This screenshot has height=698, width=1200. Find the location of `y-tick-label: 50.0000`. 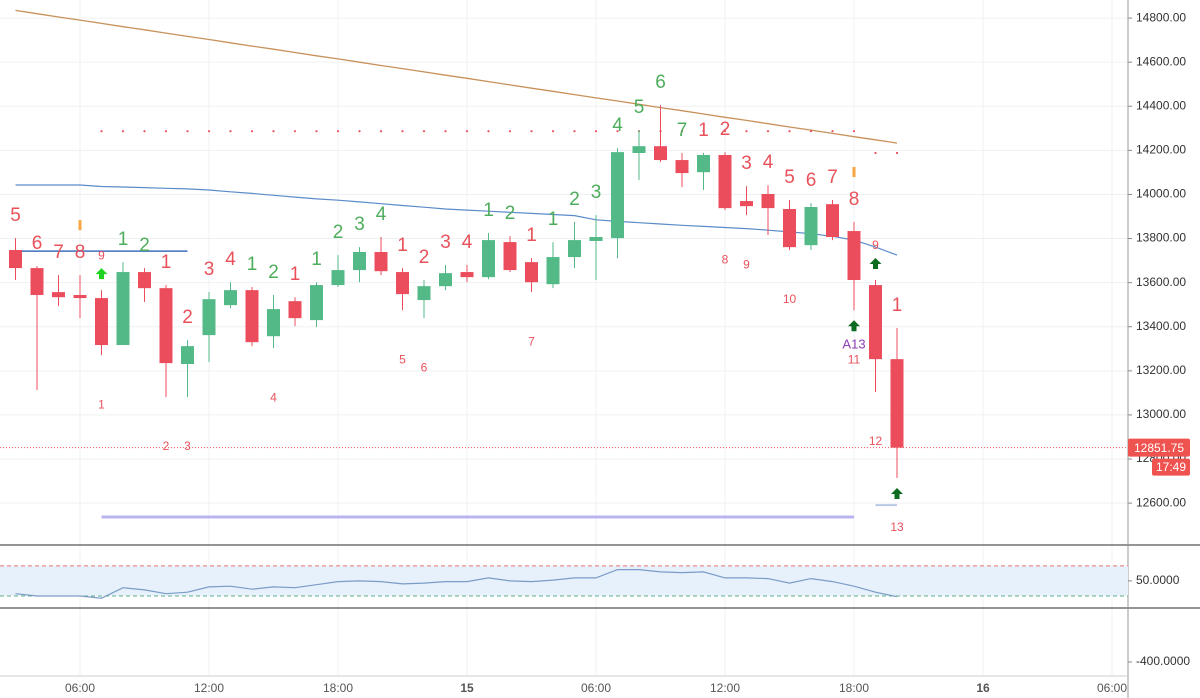

y-tick-label: 50.0000 is located at coordinates (1158, 580).